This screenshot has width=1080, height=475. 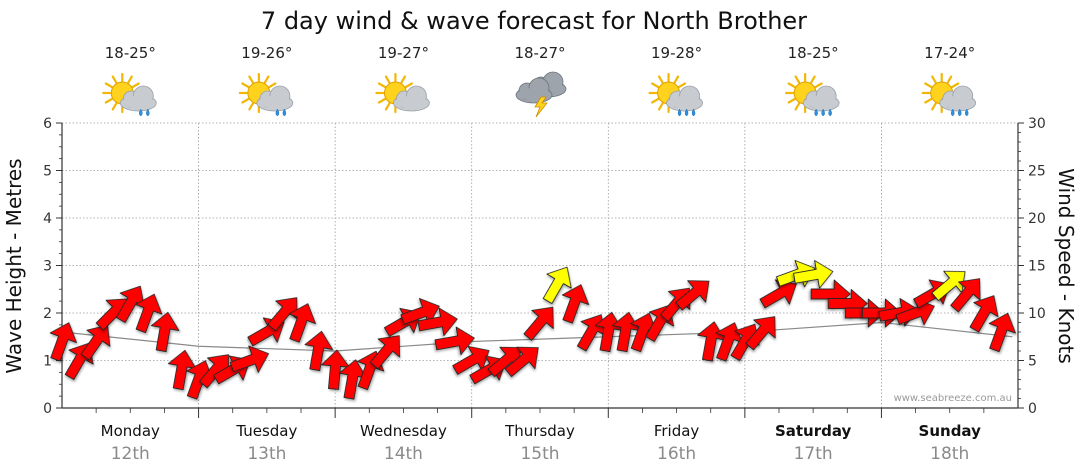 What do you see at coordinates (1032, 362) in the screenshot?
I see `right-tick-label: 5` at bounding box center [1032, 362].